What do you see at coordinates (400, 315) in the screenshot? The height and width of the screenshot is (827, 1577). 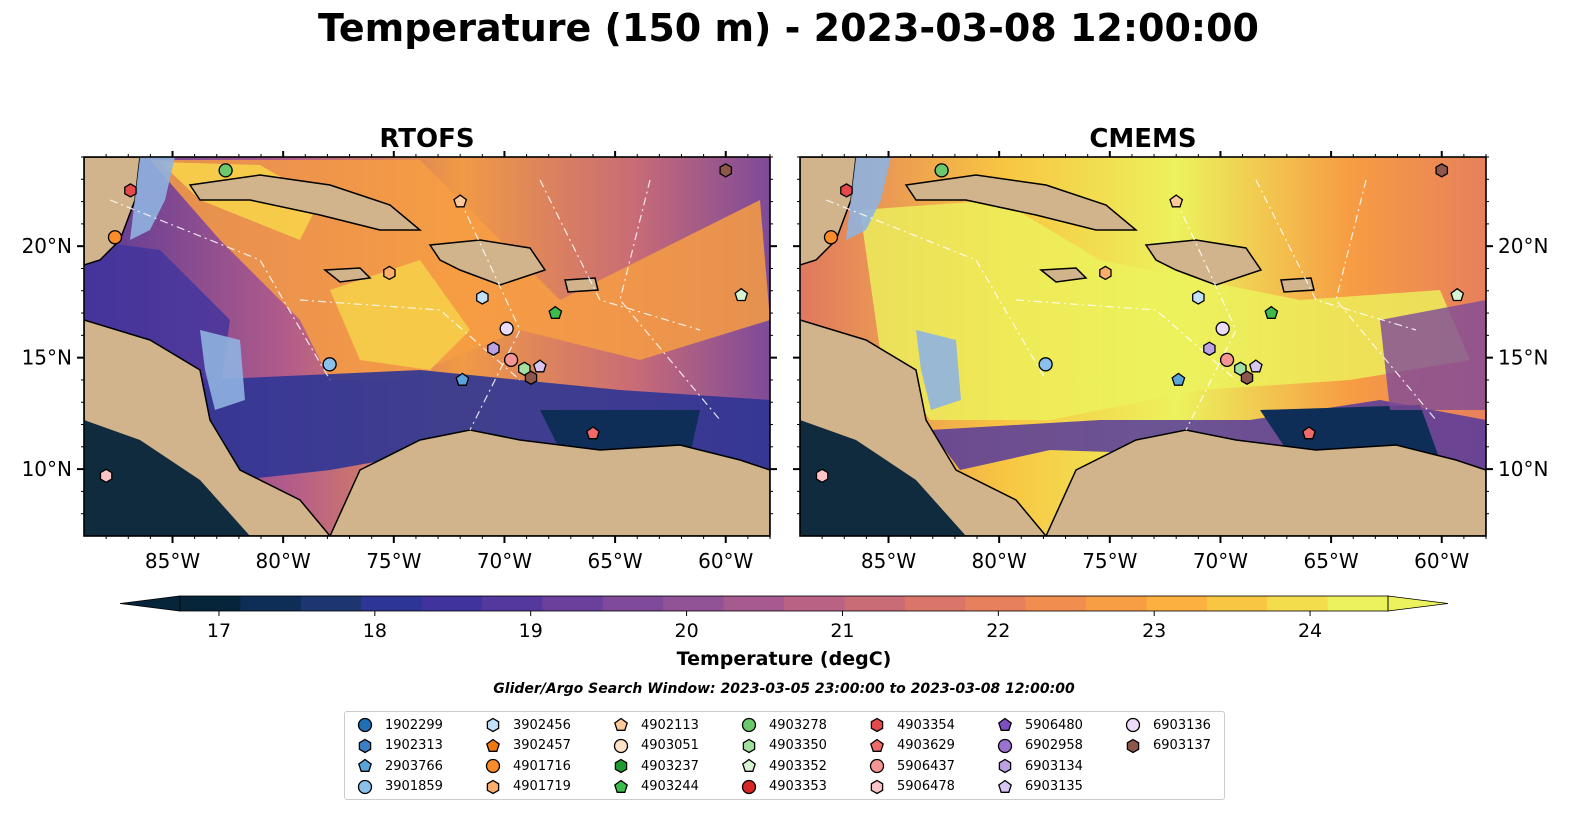 I see `warm-patch-rtofs` at bounding box center [400, 315].